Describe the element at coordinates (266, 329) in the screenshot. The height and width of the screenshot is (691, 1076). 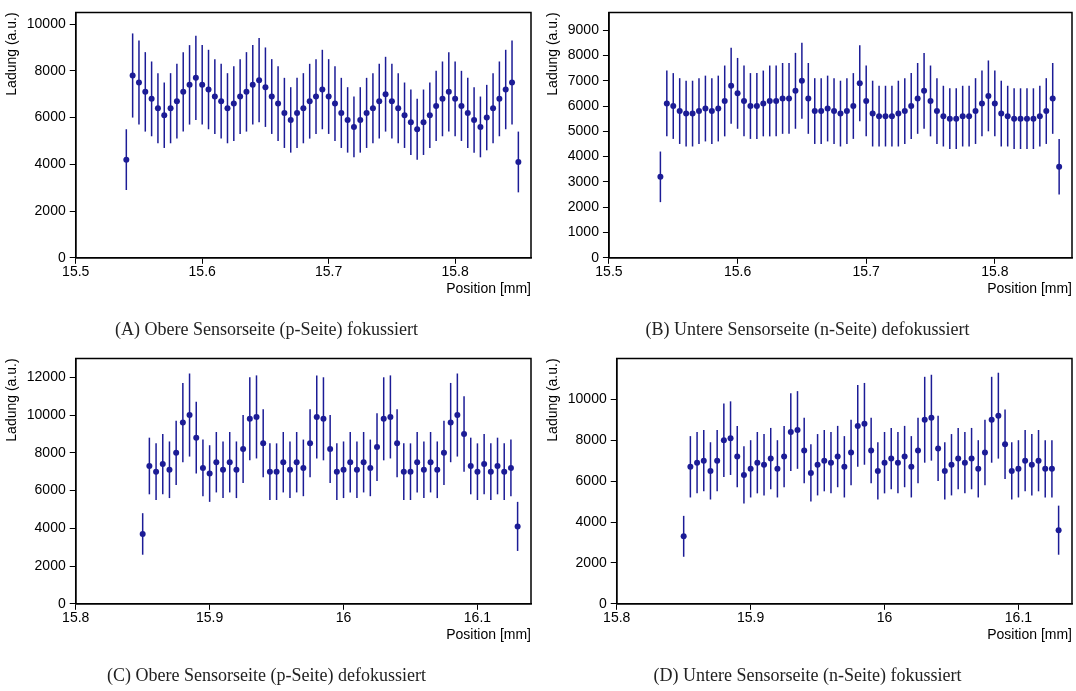
I see `text: (A) Obere Sensorseite (p-Seite) fokussiert` at that location.